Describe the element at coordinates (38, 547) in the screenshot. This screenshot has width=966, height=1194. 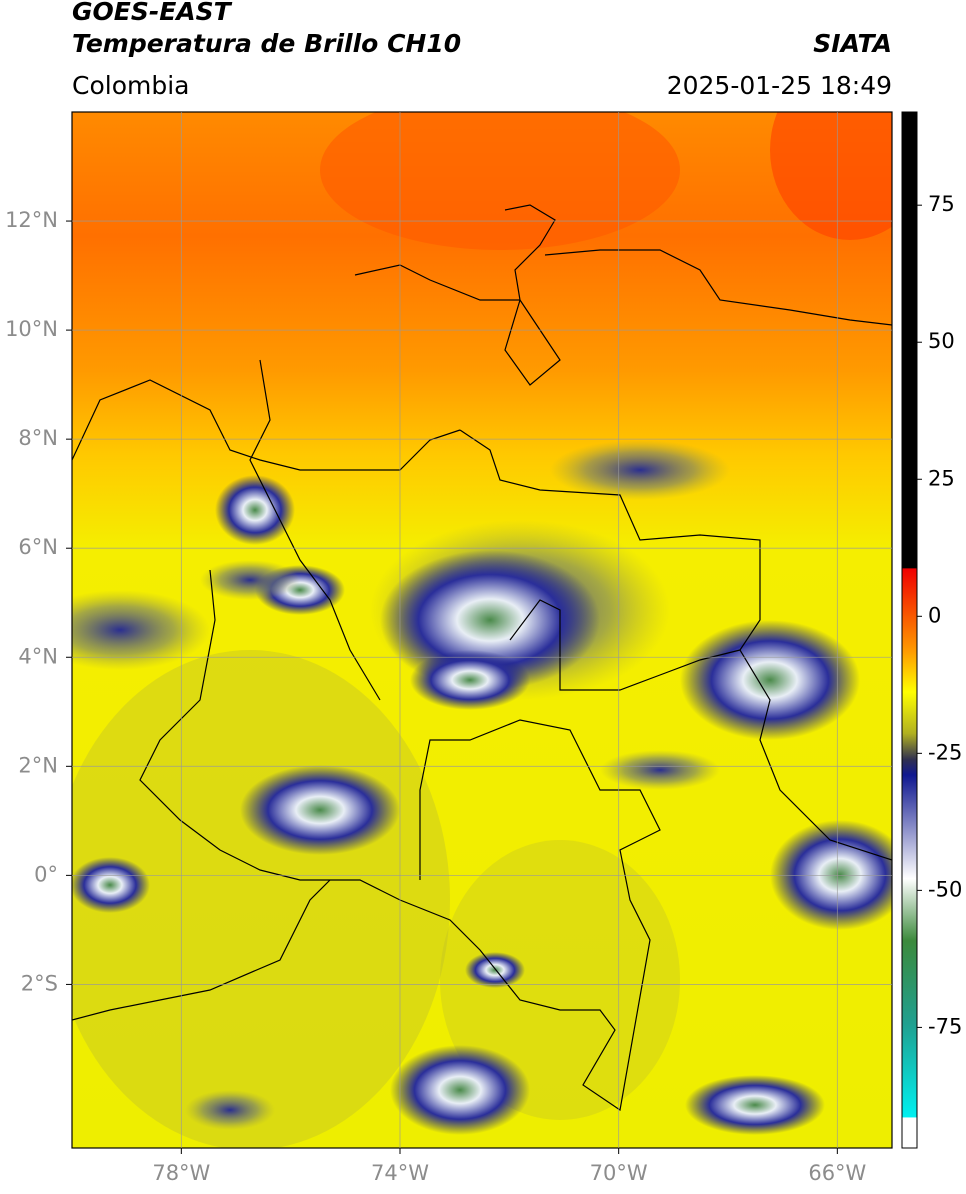
I see `y-tick-label: 6°N` at that location.